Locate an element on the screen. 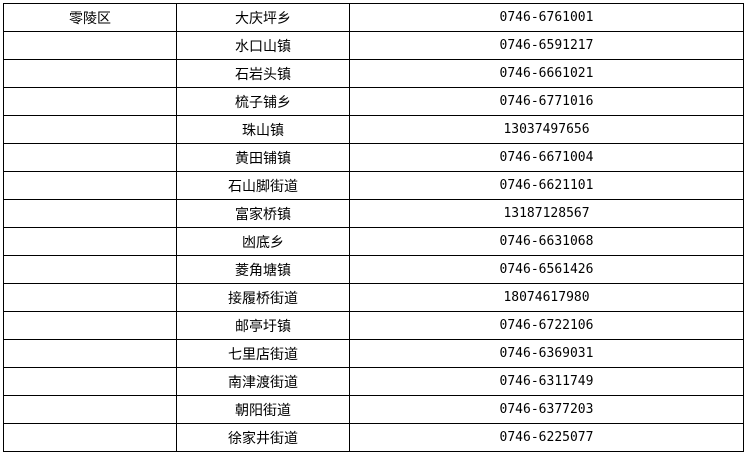 The width and height of the screenshot is (747, 454). table-row: 凼底乡 0746-6631068 is located at coordinates (373, 241).